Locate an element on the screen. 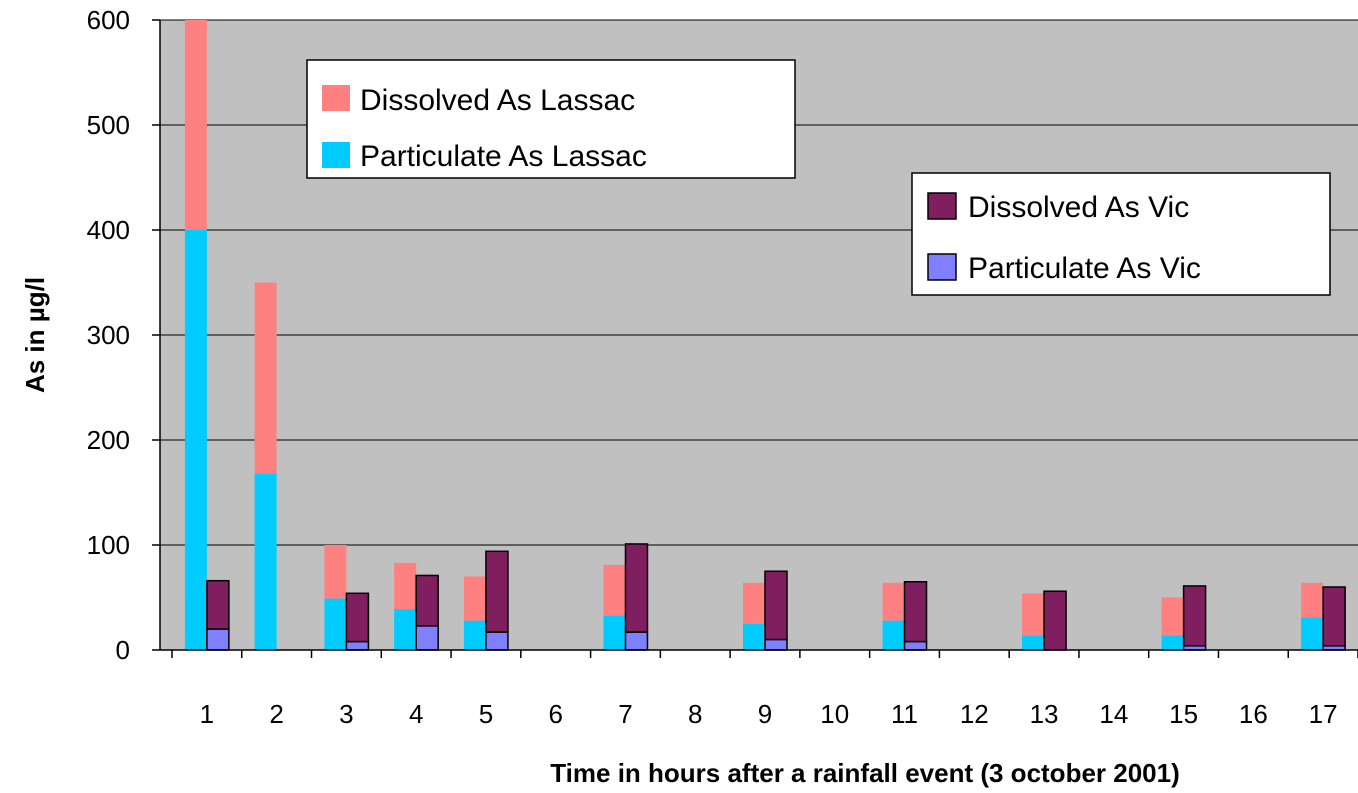 This screenshot has height=793, width=1358. legend-label-dissolved-lassac: Dissolved As Lassac is located at coordinates (497, 100).